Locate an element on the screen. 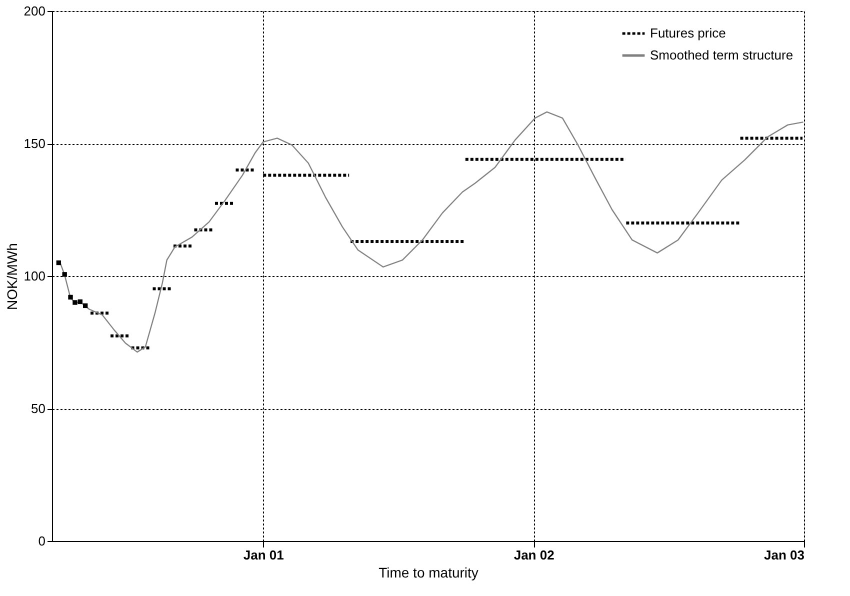 This screenshot has width=850, height=596. y-axis-title: NOK/MWh is located at coordinates (12, 276).